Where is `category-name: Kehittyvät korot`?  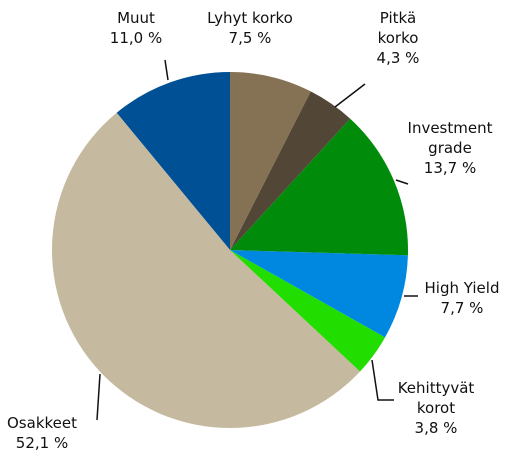 category-name: Kehittyvät korot is located at coordinates (436, 398).